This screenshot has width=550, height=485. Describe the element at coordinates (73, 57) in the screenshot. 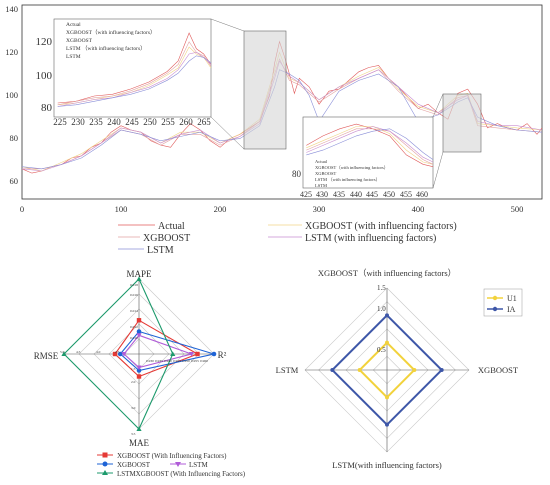

I see `inset-1-legend-item: LSTM` at that location.